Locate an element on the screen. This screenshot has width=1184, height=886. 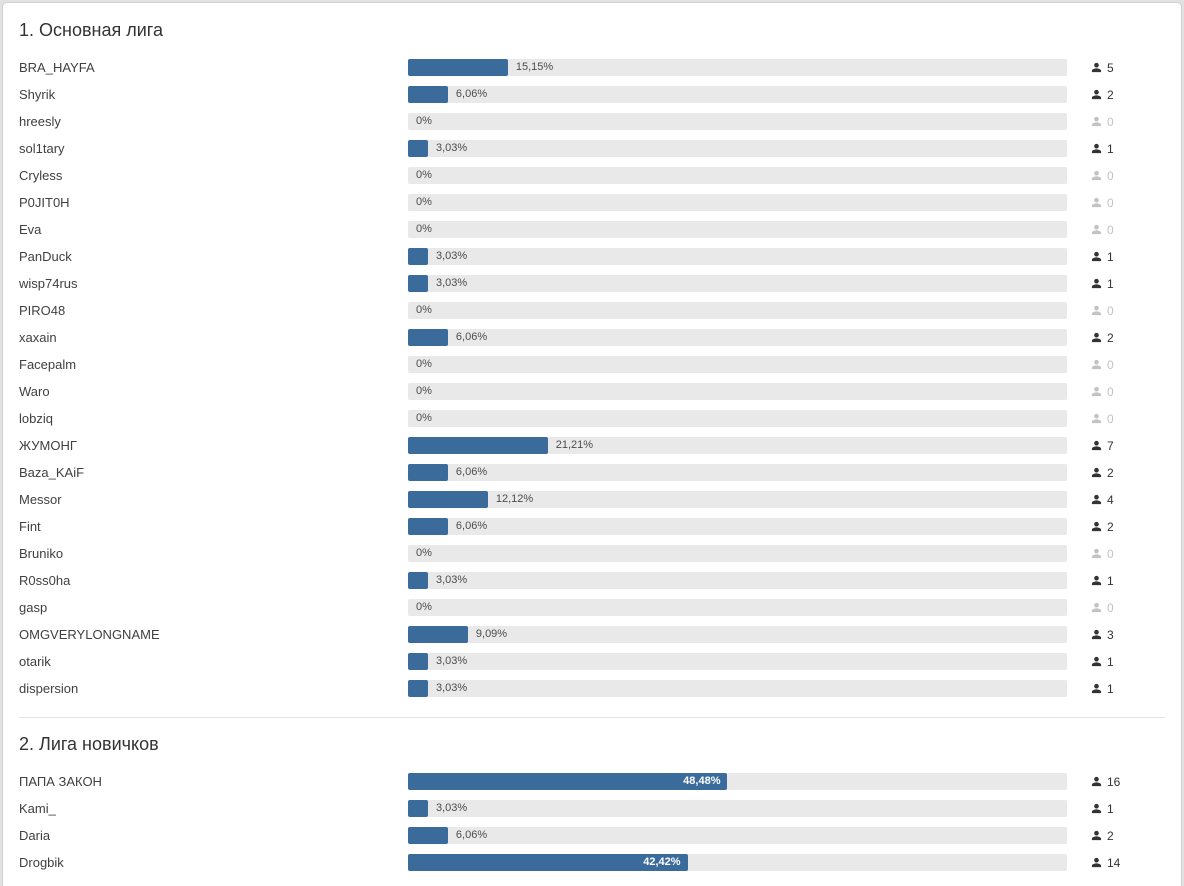
poll-option-row: Drogbik 42,42% 14 is located at coordinates (592, 862).